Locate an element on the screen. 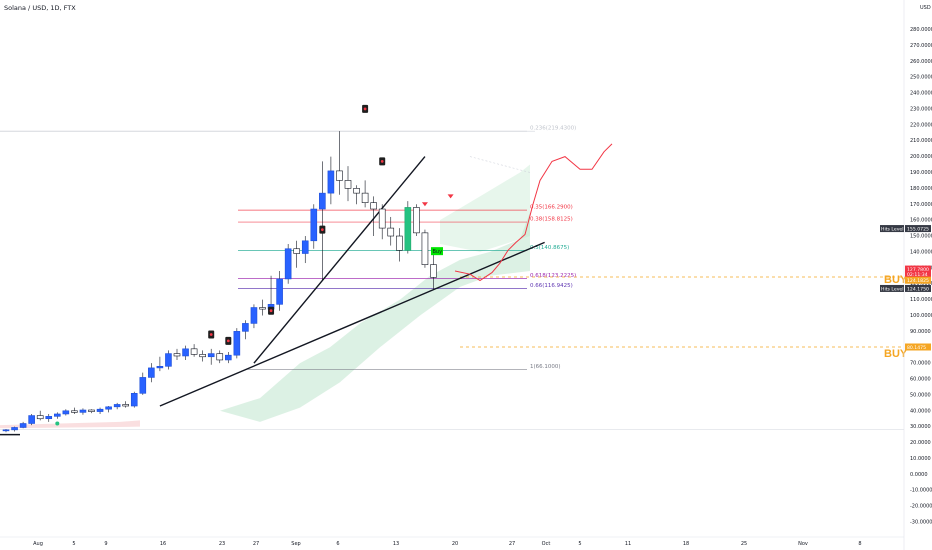 This screenshot has height=550, width=932. x-tick-label: 9 is located at coordinates (105, 544).